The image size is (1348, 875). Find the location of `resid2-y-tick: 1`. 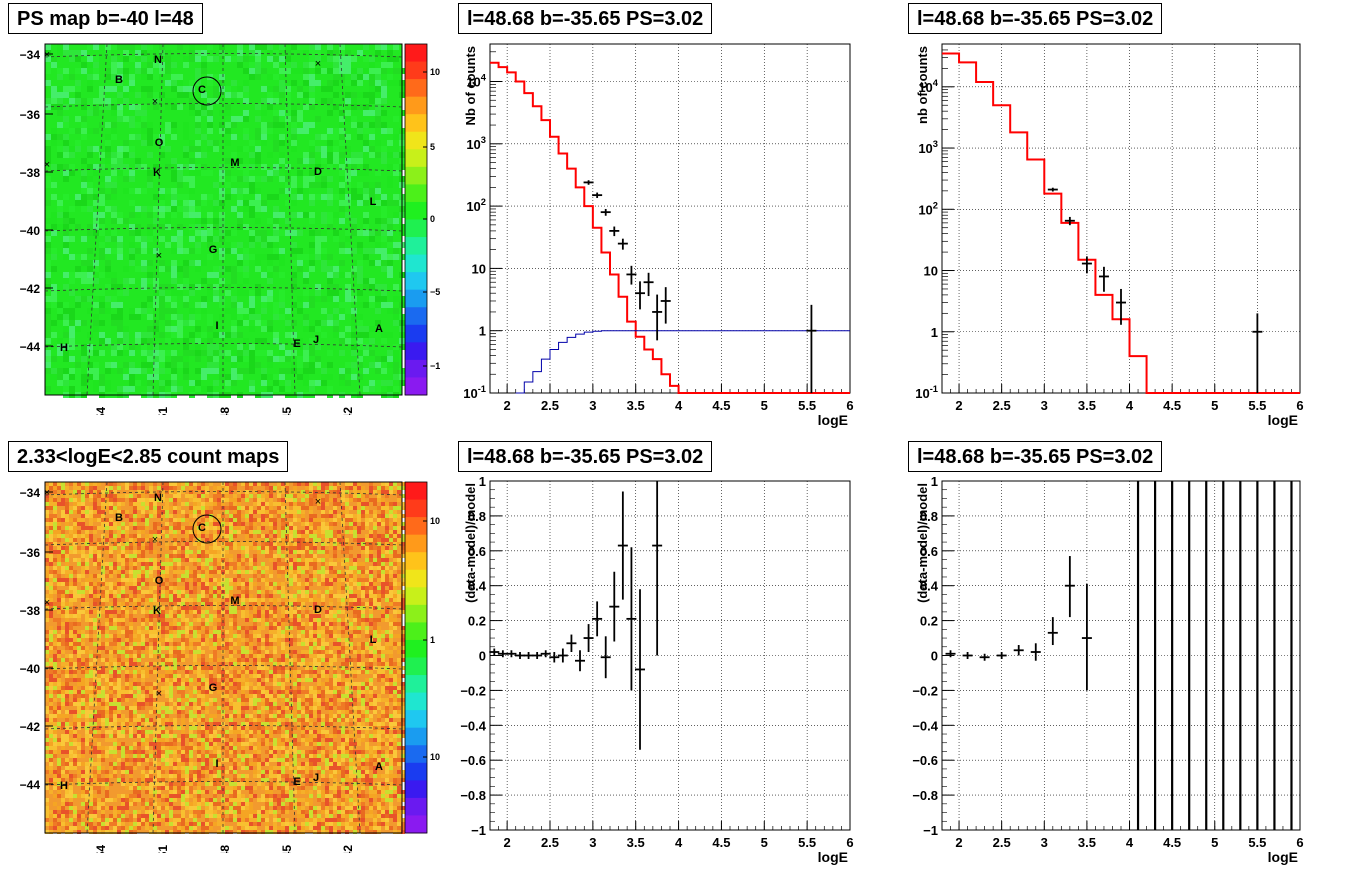

resid2-y-tick: 1 is located at coordinates (934, 481).